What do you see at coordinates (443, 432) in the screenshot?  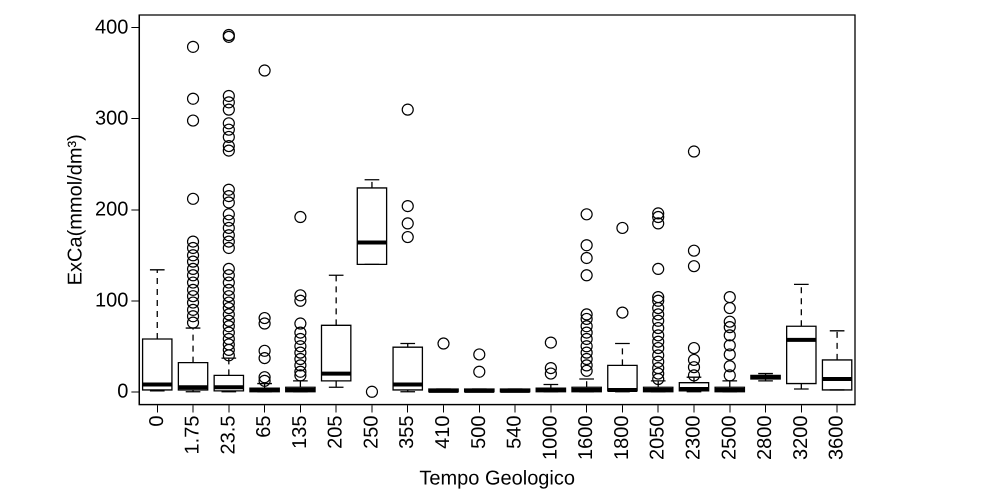 I see `x-tick-label: 410` at bounding box center [443, 432].